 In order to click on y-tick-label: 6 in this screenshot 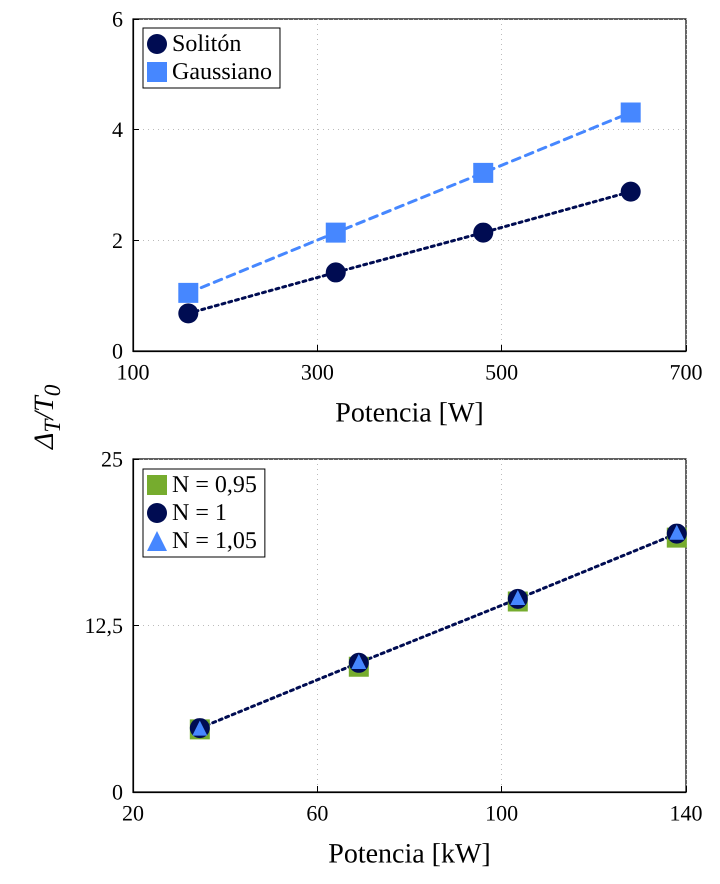, I will do `click(117, 19)`.